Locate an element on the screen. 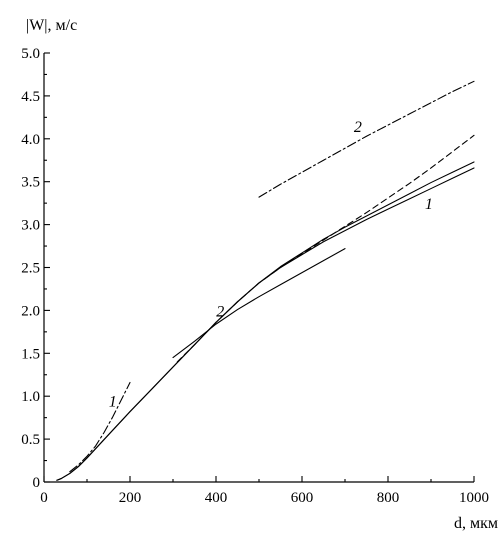  y-tick-label: 1.0 is located at coordinates (30, 397).